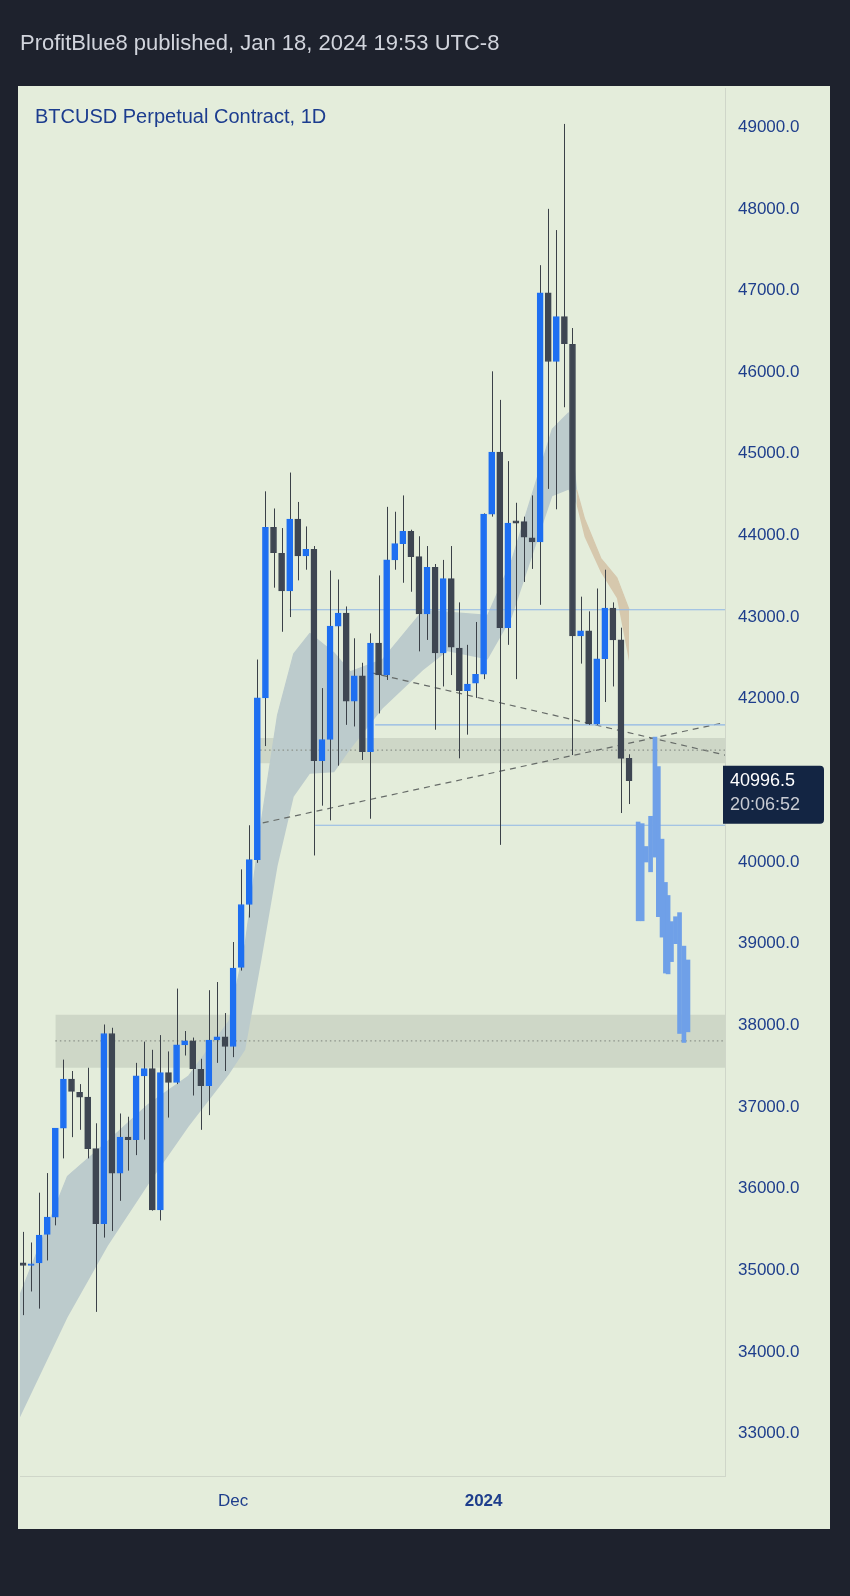  What do you see at coordinates (769, 1433) in the screenshot?
I see `y-tick-label: 33000.0` at bounding box center [769, 1433].